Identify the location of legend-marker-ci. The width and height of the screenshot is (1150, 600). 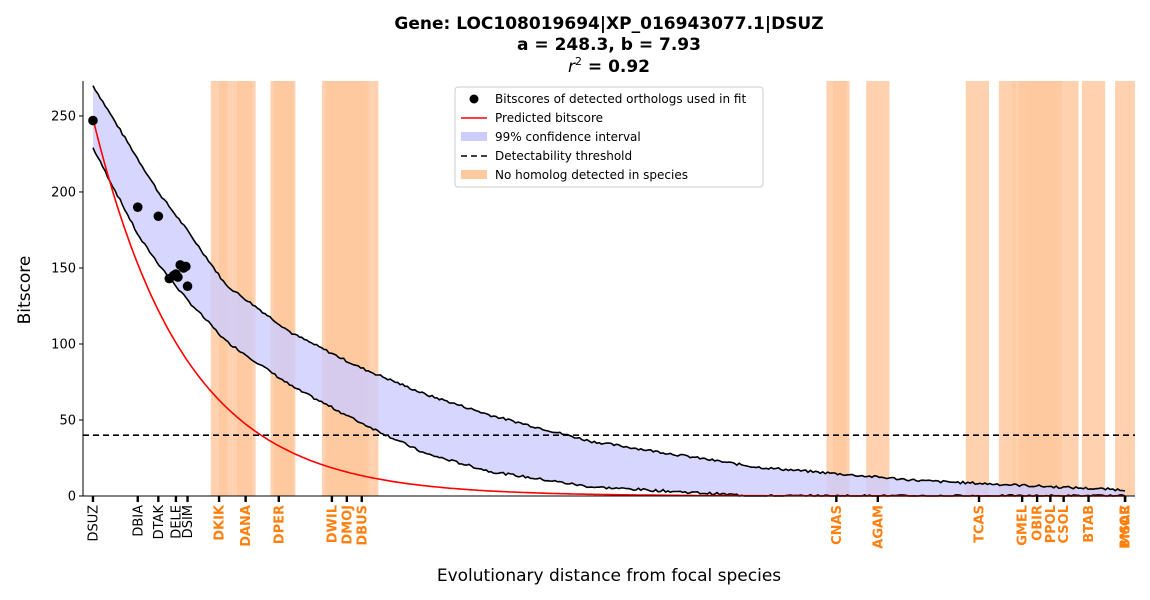
(474, 136).